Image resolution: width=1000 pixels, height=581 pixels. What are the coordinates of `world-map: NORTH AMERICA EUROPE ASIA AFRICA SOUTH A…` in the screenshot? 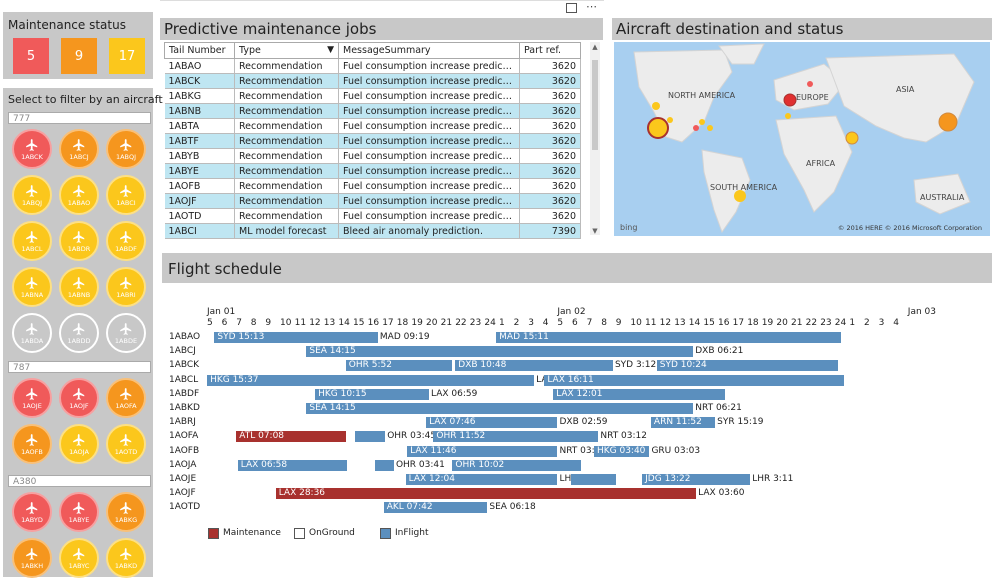 It's located at (802, 139).